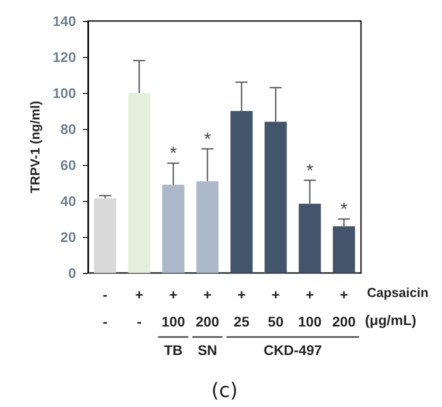 The height and width of the screenshot is (407, 442). Describe the element at coordinates (390, 320) in the screenshot. I see `text: (μg/mL)` at that location.